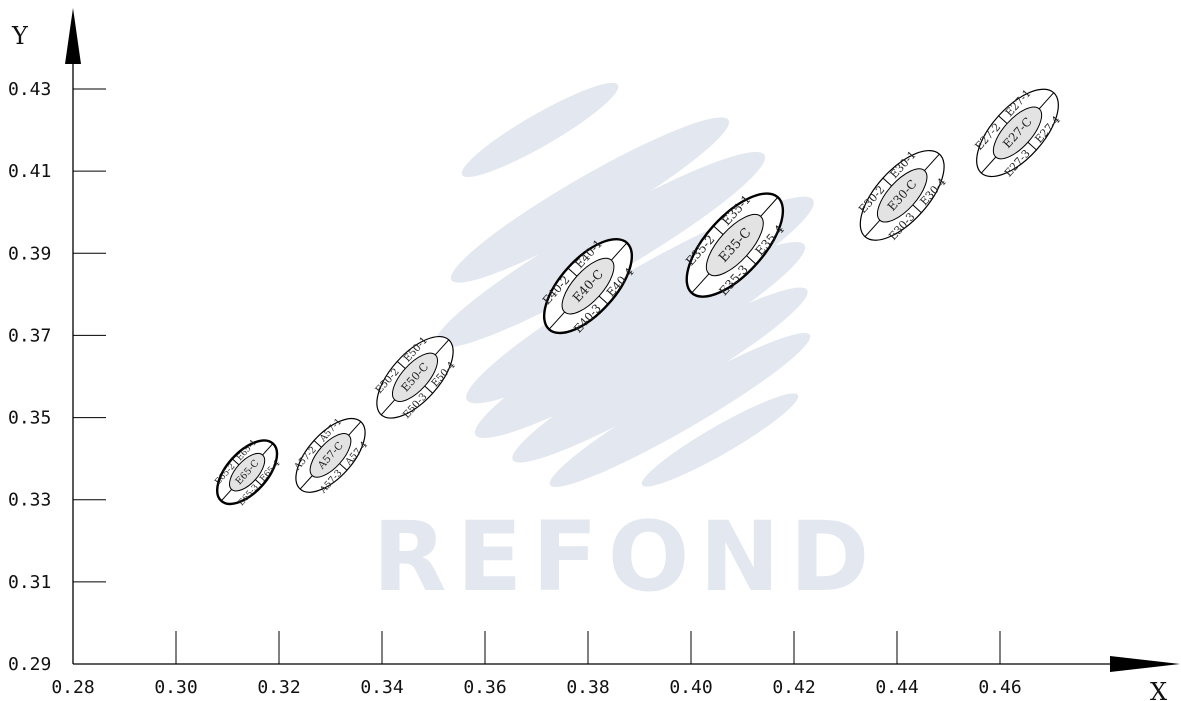 This screenshot has height=701, width=1181. What do you see at coordinates (29, 664) in the screenshot?
I see `y-tick-label: 0.29` at bounding box center [29, 664].